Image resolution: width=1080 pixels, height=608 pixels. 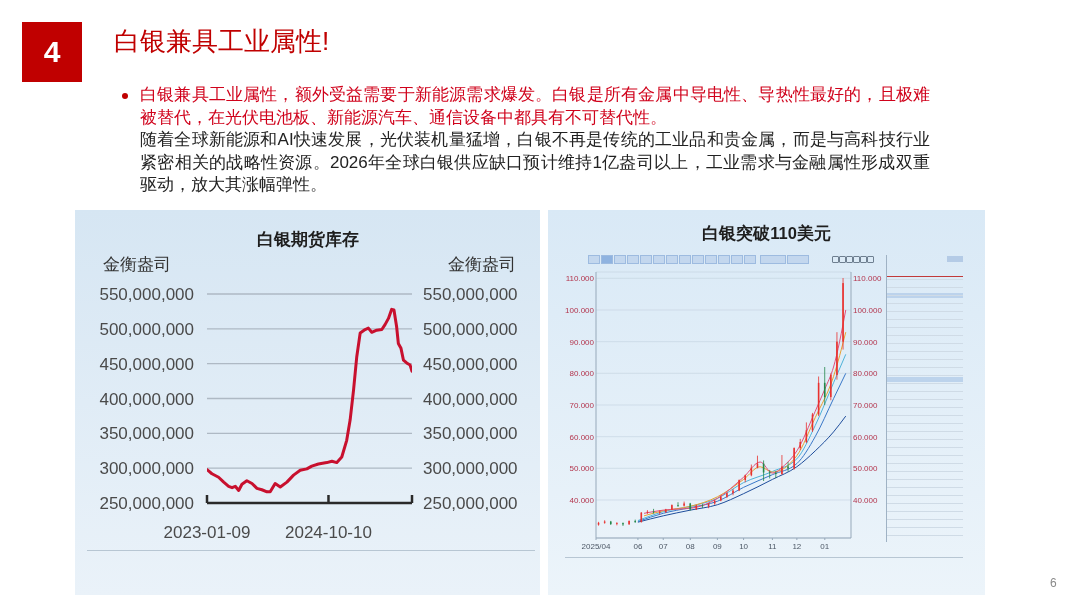 I want to click on y-tick-label: 100.000, so click(x=580, y=310).